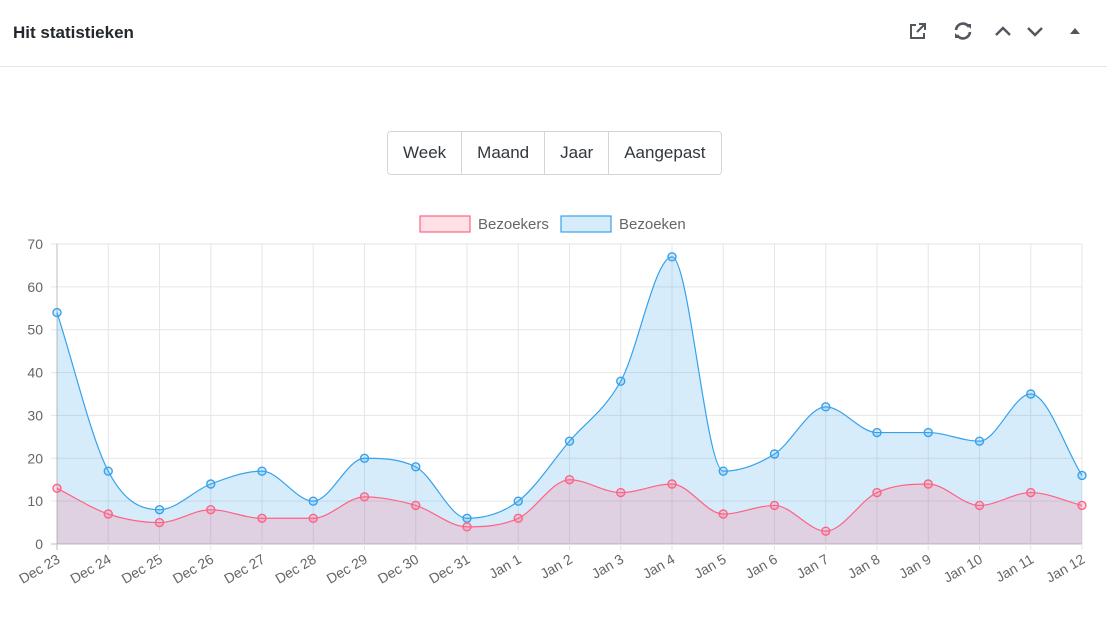 The width and height of the screenshot is (1107, 622). I want to click on widget-header: Hit statistieken, so click(553, 33).